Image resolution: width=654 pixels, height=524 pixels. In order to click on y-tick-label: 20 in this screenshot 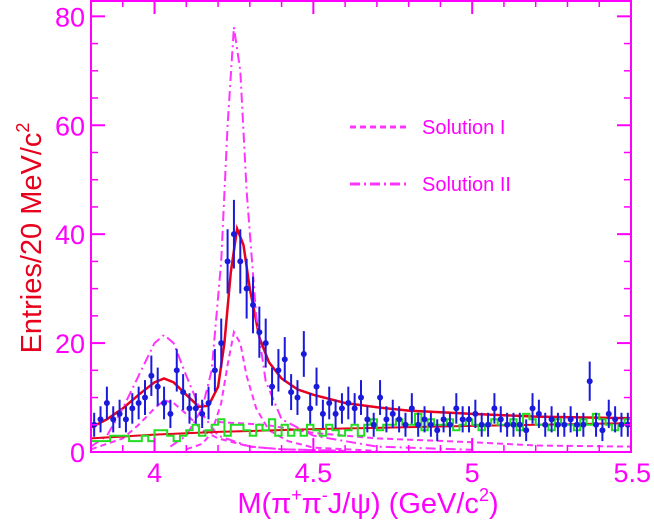, I will do `click(70, 344)`.